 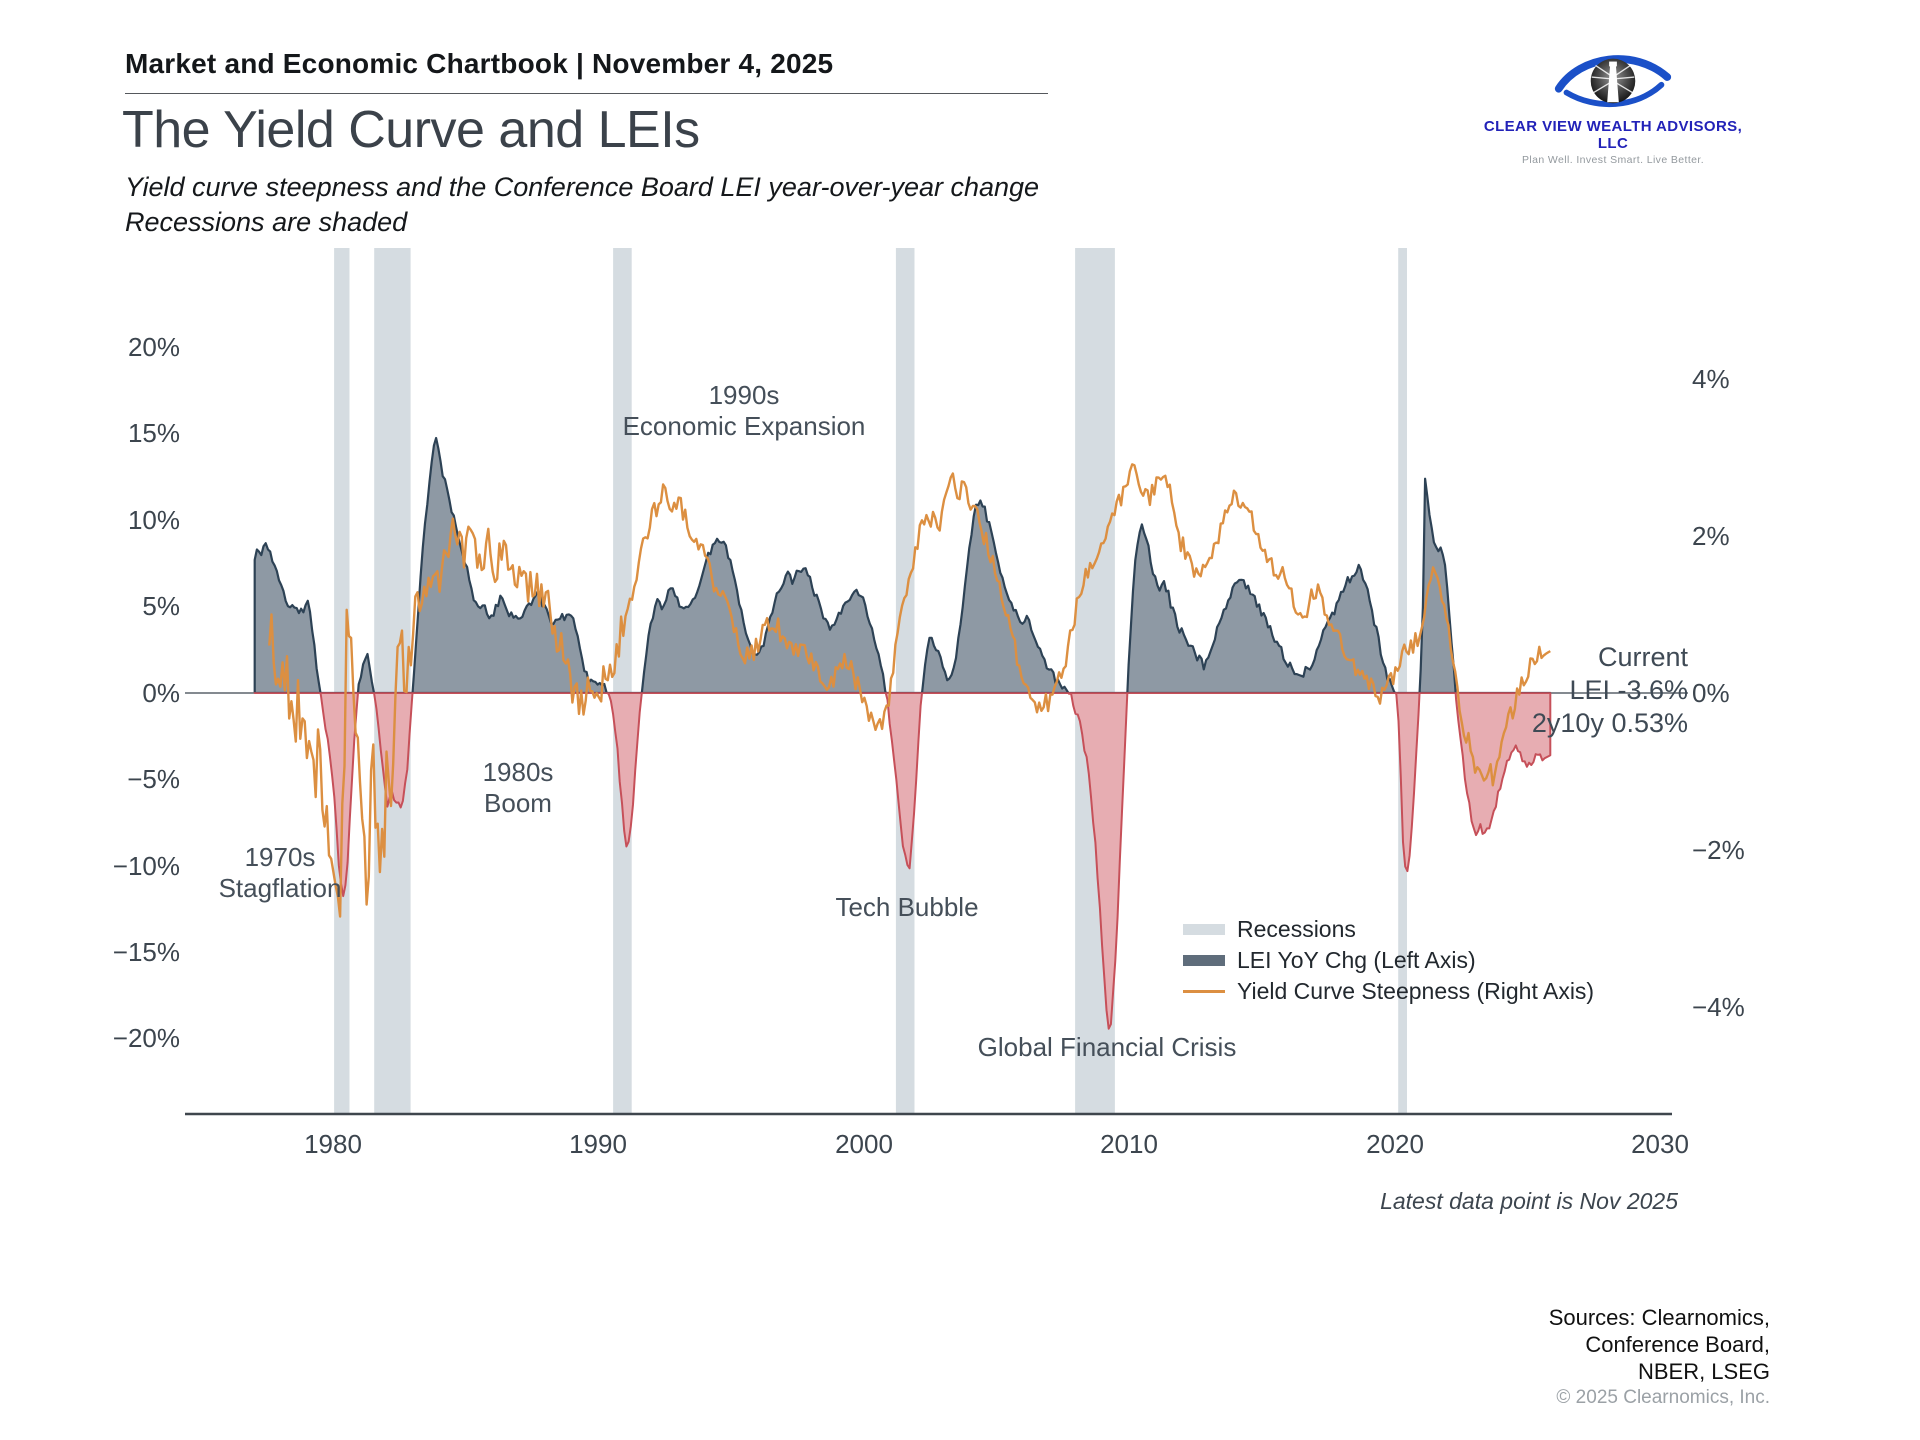 I want to click on x-tick: 2000, so click(x=864, y=1144).